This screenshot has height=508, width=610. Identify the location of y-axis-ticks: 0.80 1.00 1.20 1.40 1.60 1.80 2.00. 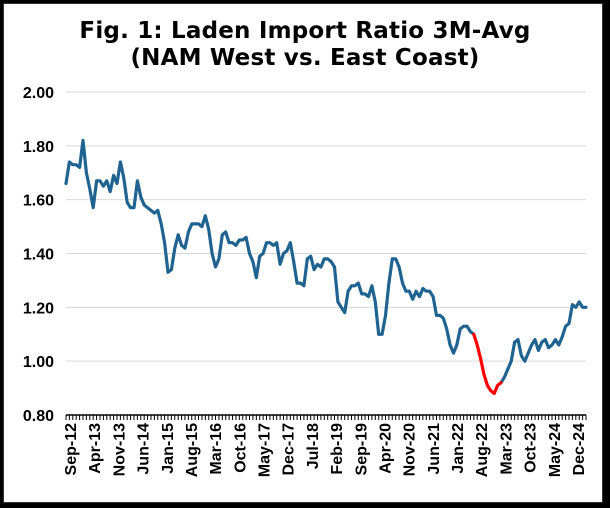
(38, 255).